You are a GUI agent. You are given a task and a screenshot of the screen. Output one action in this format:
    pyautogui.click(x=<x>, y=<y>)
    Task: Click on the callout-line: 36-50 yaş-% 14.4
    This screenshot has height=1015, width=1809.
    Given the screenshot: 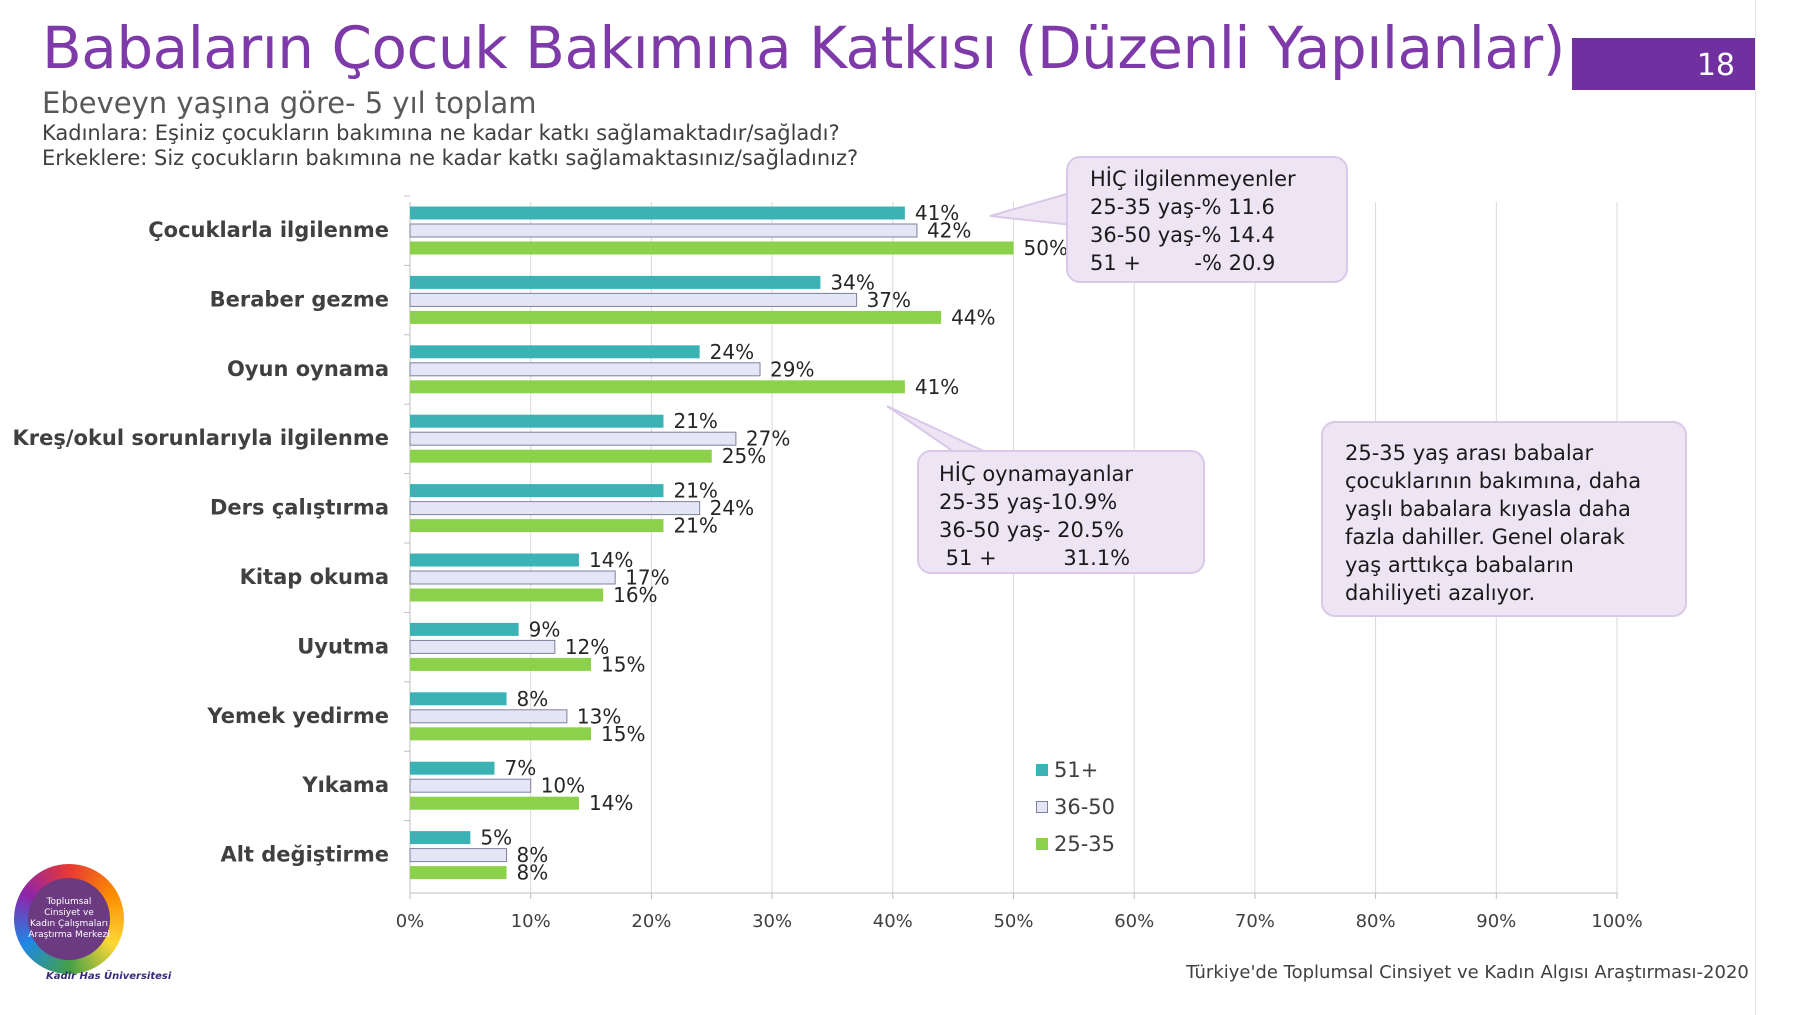 What is the action you would take?
    pyautogui.click(x=1182, y=235)
    